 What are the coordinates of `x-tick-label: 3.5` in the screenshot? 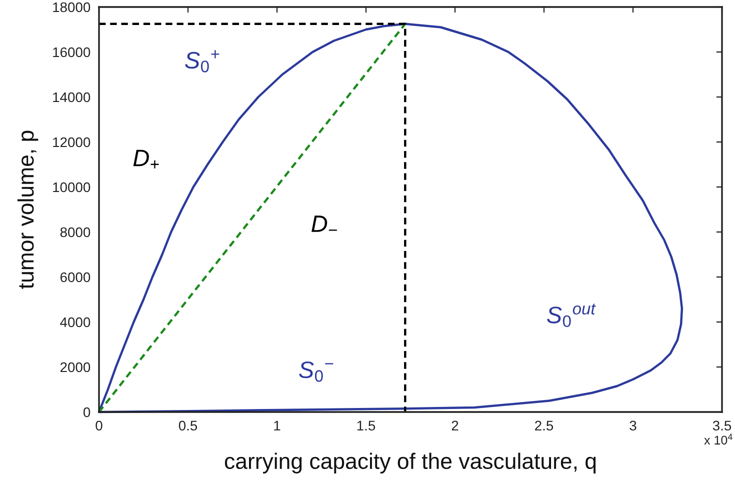 It's located at (722, 425).